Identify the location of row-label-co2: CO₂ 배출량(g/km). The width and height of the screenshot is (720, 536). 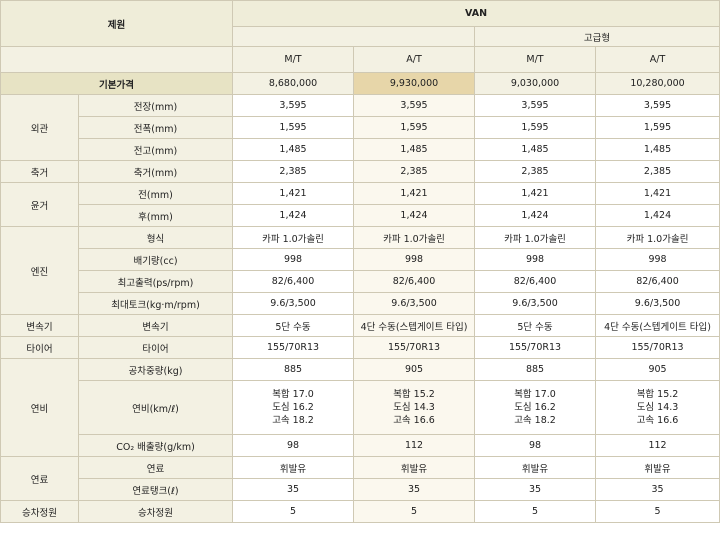
(155, 445).